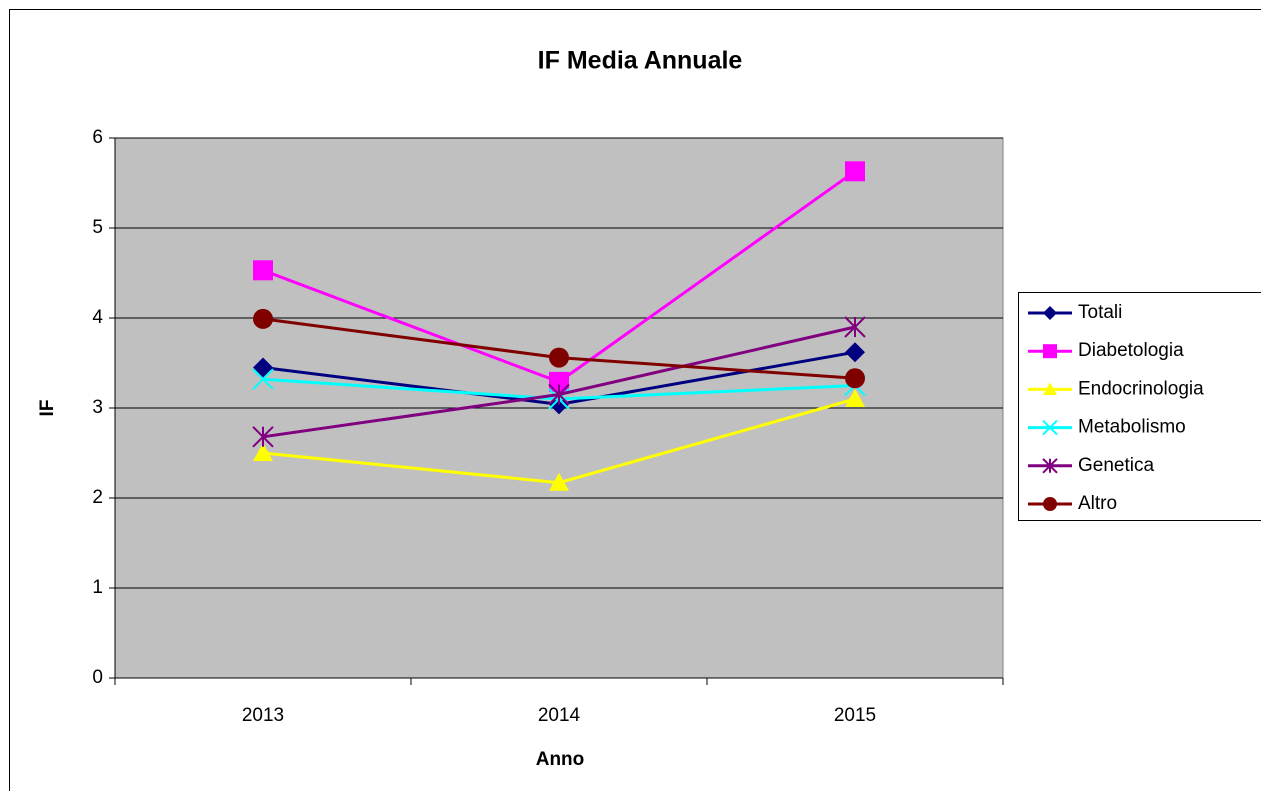  I want to click on legend, so click(1139, 406).